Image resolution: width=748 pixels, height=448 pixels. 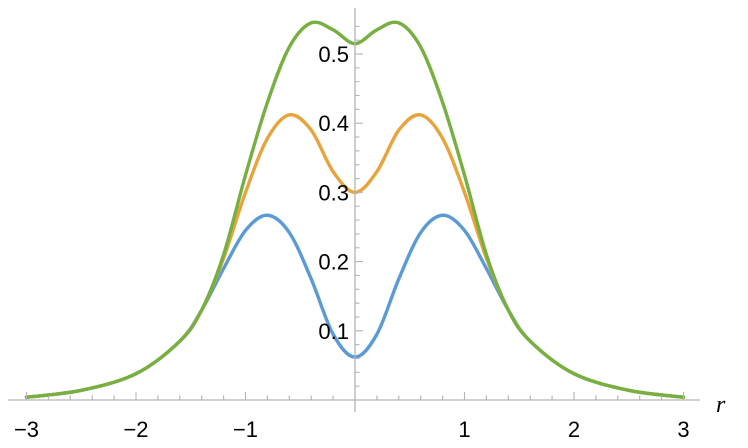 I want to click on x-tick-label: 2, so click(x=574, y=429).